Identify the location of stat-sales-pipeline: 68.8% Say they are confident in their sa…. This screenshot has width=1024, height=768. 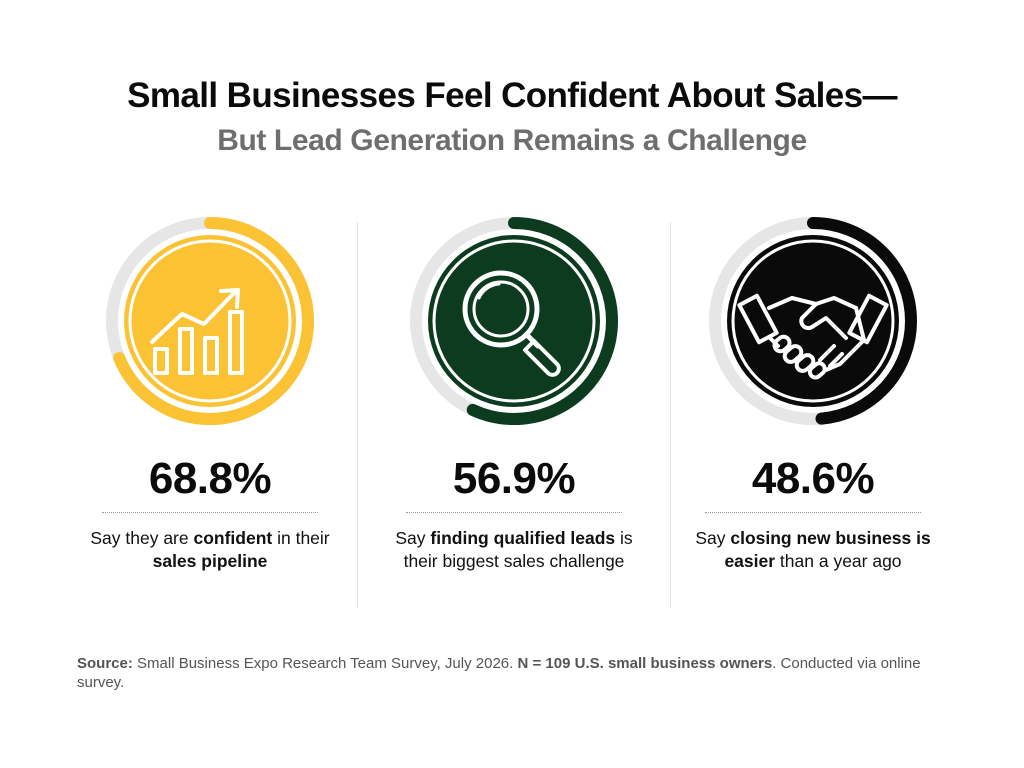
(210, 414).